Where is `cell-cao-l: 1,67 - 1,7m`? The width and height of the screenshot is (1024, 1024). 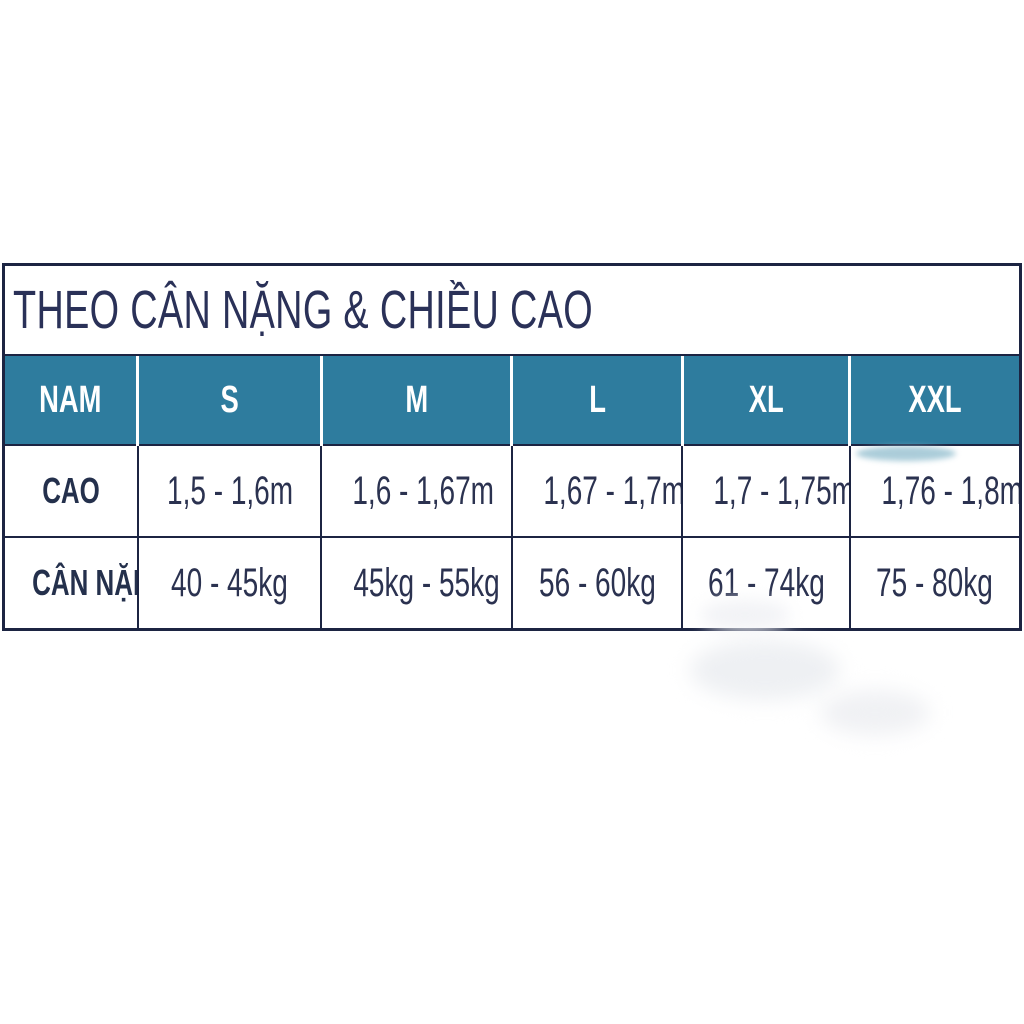 cell-cao-l: 1,67 - 1,7m is located at coordinates (597, 491).